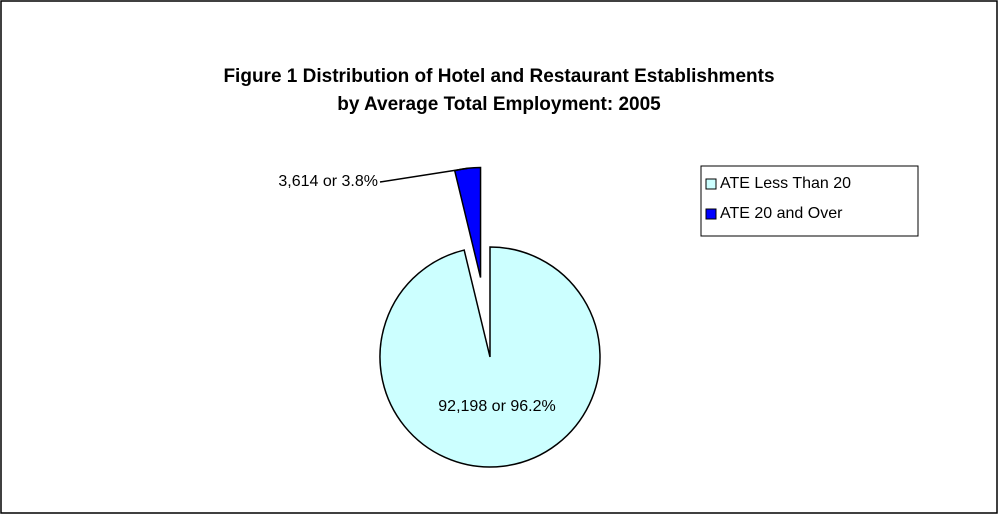  I want to click on data-label: 92,198 or 96.2%, so click(496, 406).